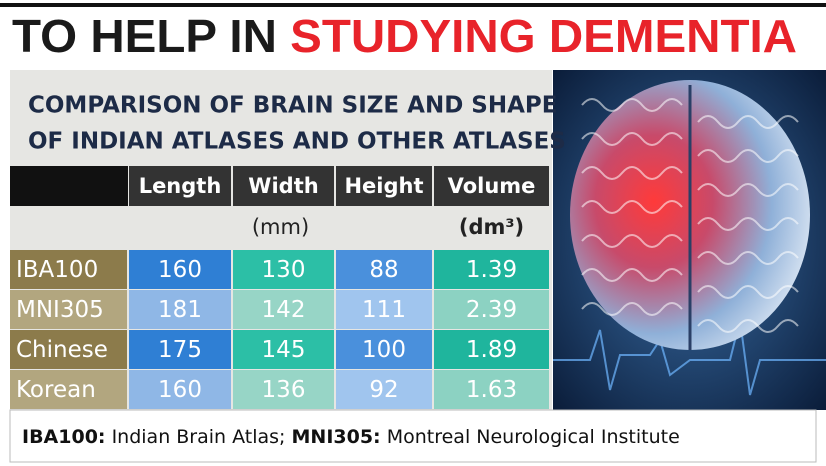 This screenshot has width=826, height=466. I want to click on cell-value: 100, so click(384, 350).